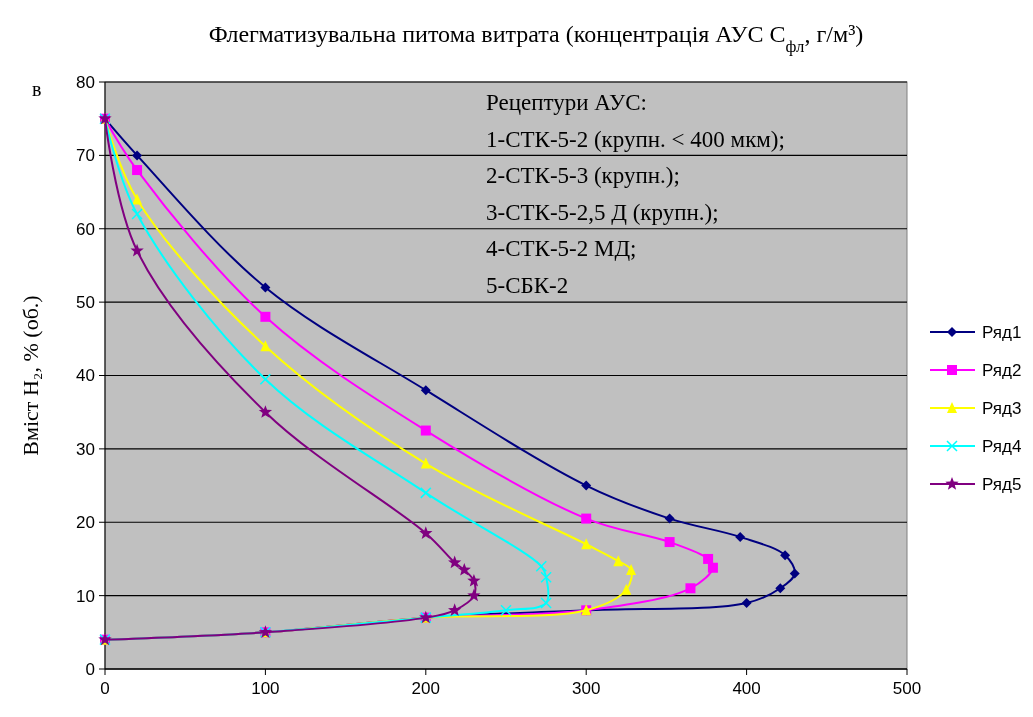 The image size is (1033, 717). What do you see at coordinates (583, 175) in the screenshot?
I see `annotation: 2-СТК-5-3 (крупн.);` at bounding box center [583, 175].